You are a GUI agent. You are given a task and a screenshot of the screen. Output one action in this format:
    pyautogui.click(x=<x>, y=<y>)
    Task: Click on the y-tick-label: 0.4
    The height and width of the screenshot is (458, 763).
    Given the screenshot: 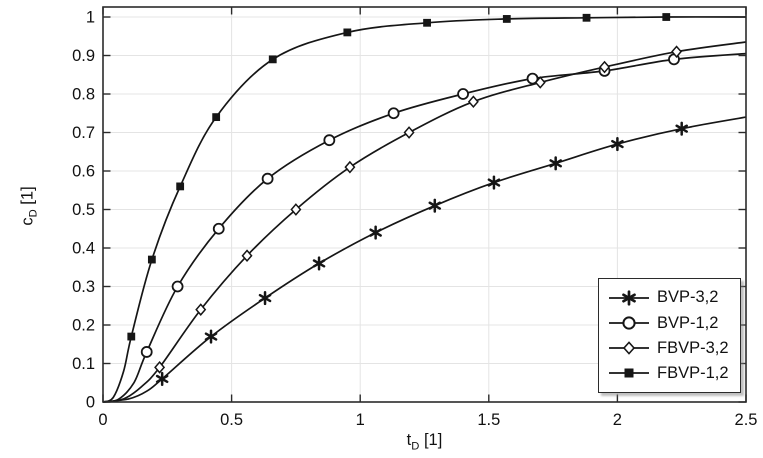 What is the action you would take?
    pyautogui.click(x=83, y=249)
    